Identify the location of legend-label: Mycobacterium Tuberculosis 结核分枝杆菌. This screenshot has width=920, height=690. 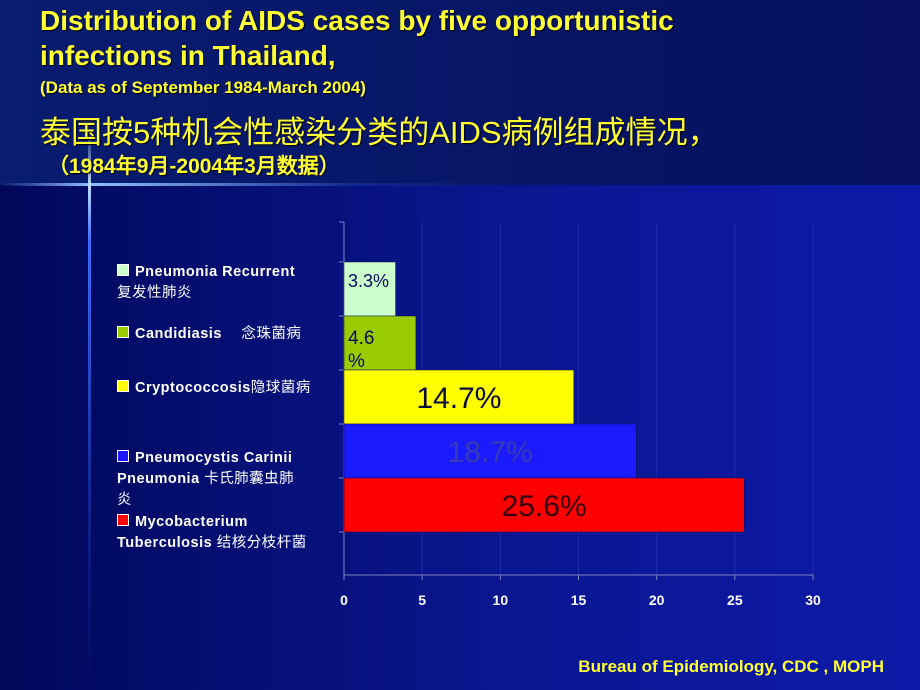
(212, 532).